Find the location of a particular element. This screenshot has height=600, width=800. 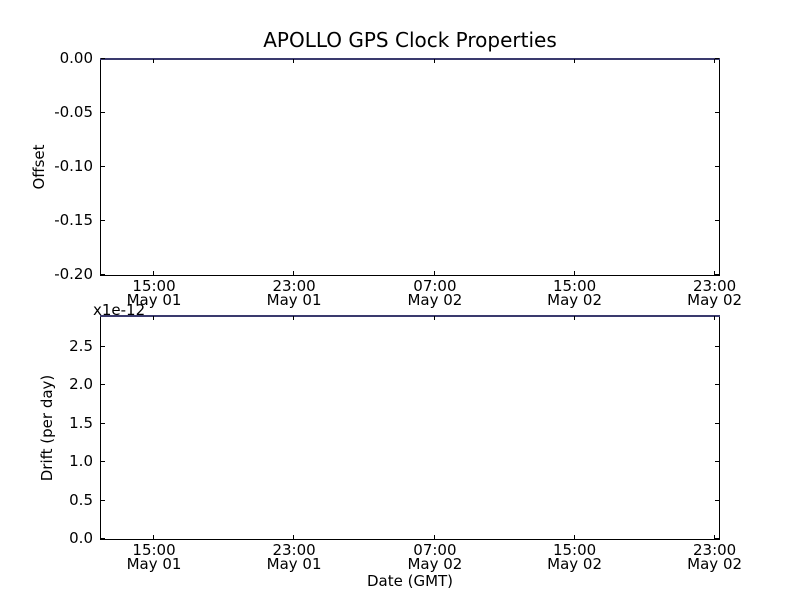

offset-data-line is located at coordinates (410, 59).